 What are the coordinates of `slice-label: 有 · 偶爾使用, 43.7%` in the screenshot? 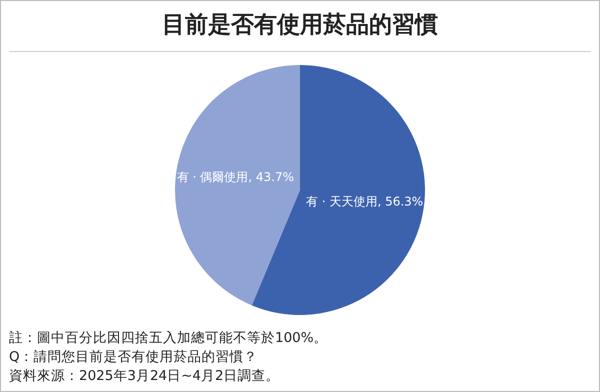 It's located at (235, 177).